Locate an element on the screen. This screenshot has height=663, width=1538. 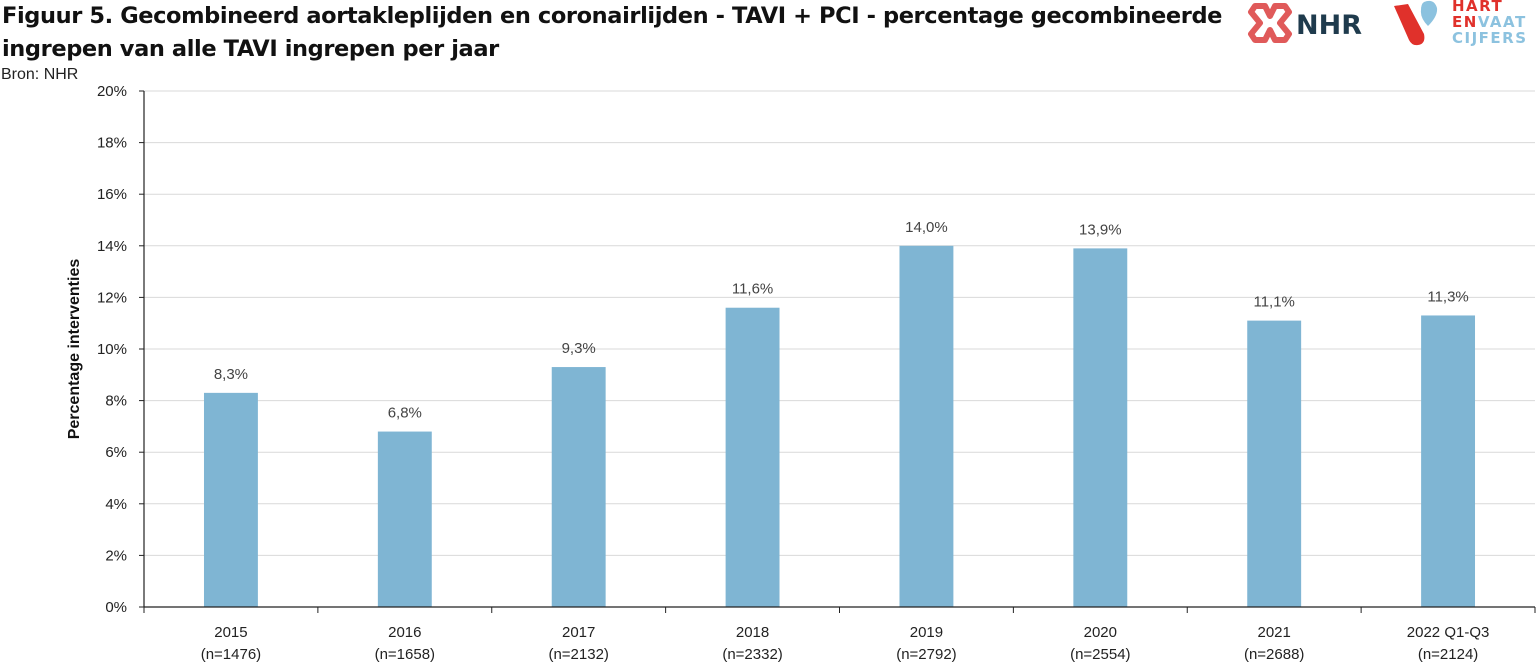
nhr-cross-icon: NHR is located at coordinates (1305, 23).